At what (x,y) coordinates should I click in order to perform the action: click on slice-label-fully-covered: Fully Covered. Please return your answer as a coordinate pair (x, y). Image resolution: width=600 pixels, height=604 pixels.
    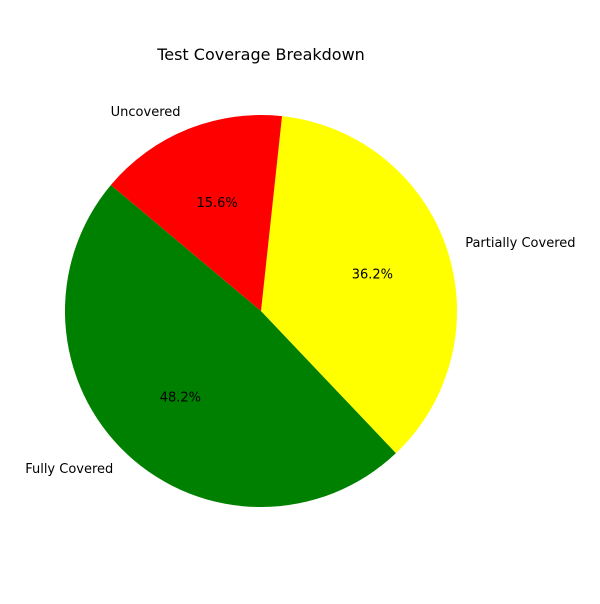
    Looking at the image, I should click on (69, 469).